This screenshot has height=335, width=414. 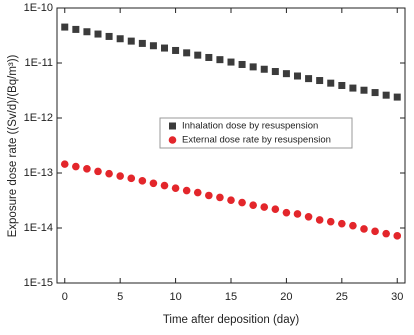 I want to click on y-tick-label: 1E-13, so click(x=38, y=173).